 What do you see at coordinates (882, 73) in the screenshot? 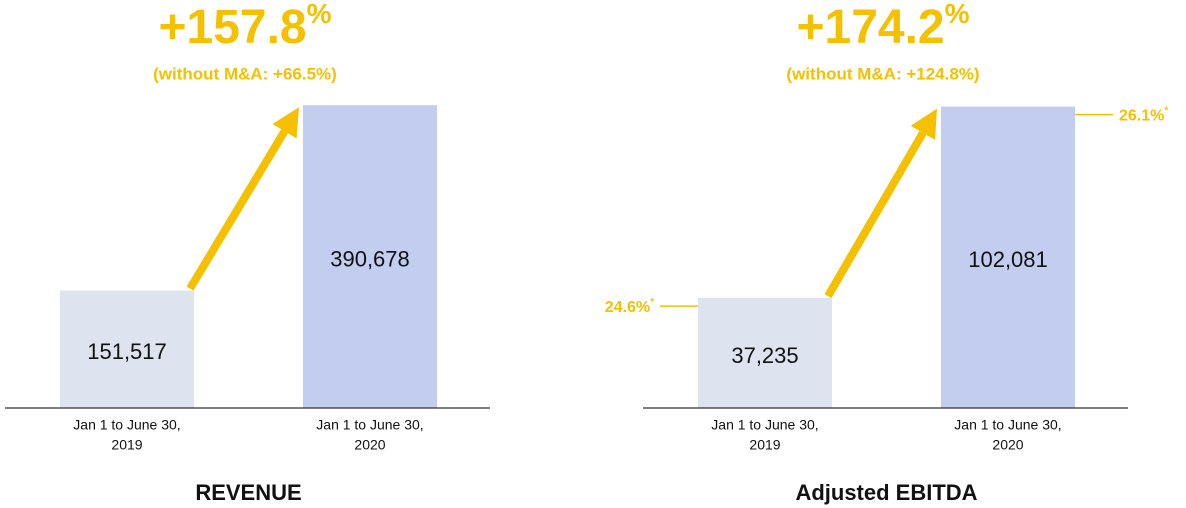
I see `subtitle: (without M&A: +124.8%)` at bounding box center [882, 73].